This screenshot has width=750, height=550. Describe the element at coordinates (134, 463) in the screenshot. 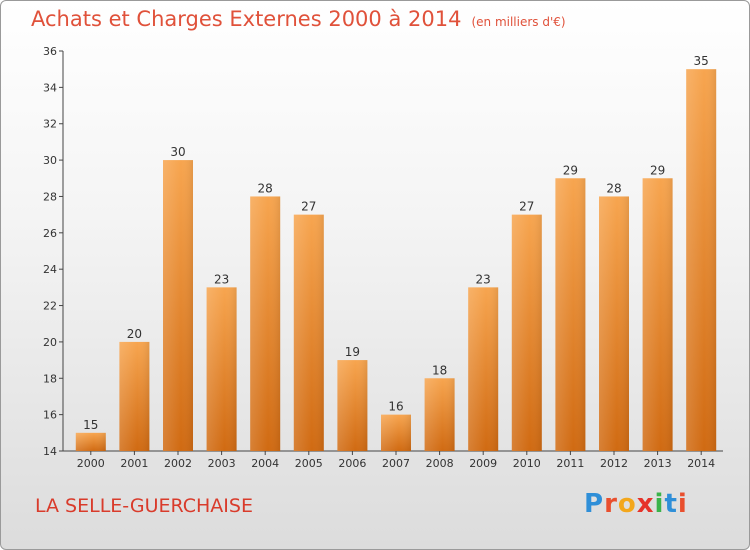

I see `x-tick-label-2001: 2001` at that location.